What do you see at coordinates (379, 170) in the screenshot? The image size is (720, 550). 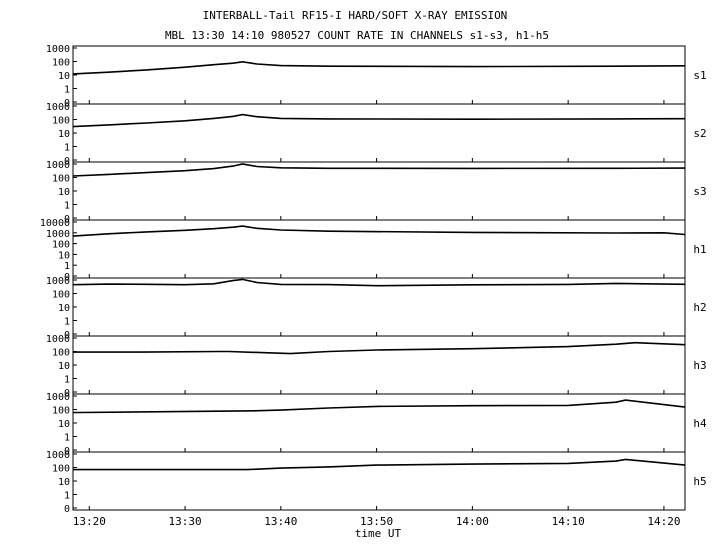 I see `series-line-s3` at bounding box center [379, 170].